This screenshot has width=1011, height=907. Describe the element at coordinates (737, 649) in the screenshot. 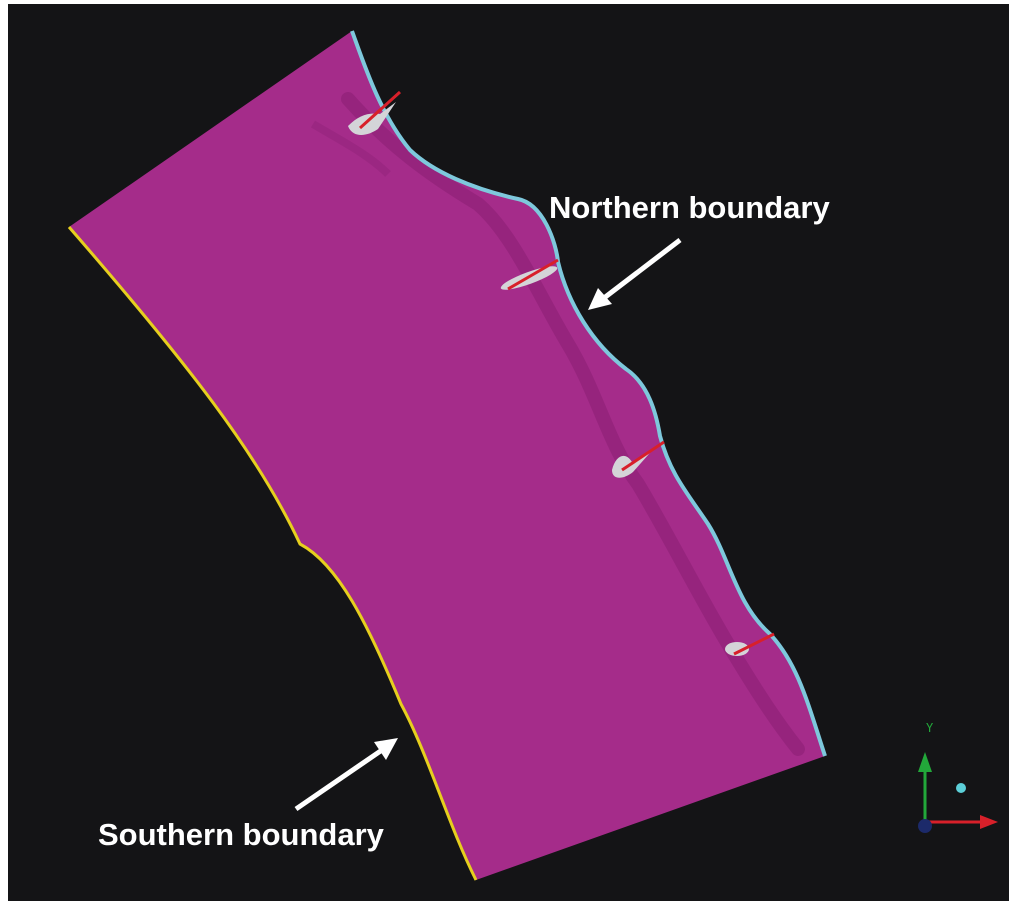

I see `feature-4-body` at that location.